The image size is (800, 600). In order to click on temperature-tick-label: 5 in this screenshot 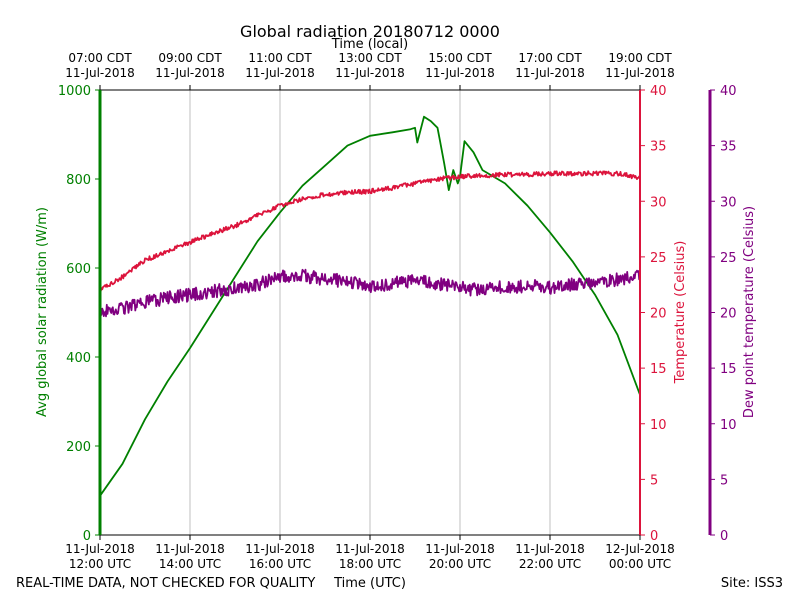, I will do `click(654, 480)`.